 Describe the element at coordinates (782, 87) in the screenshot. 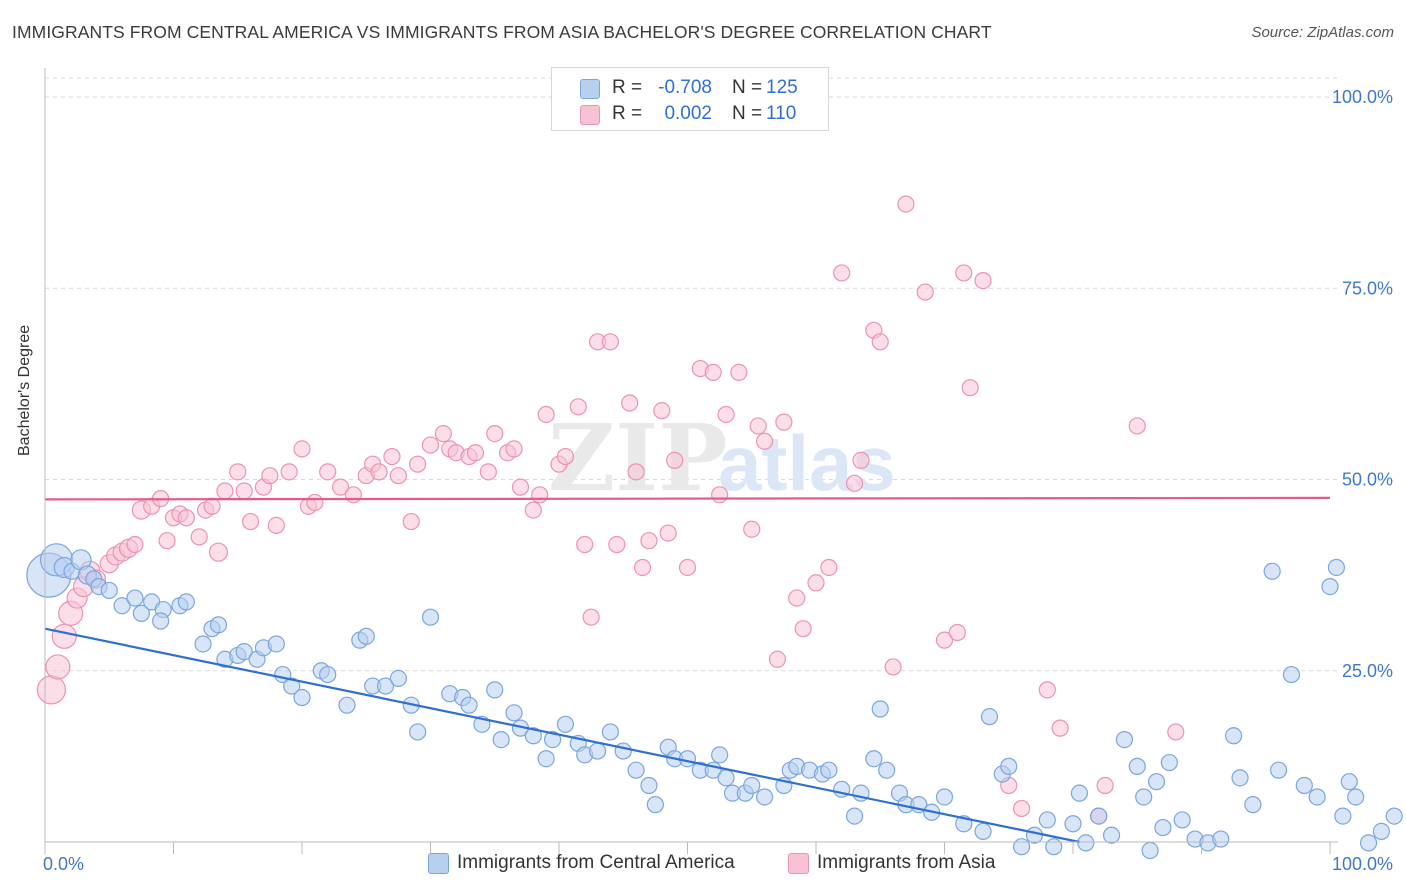

I see `legend-n-value: 125` at that location.